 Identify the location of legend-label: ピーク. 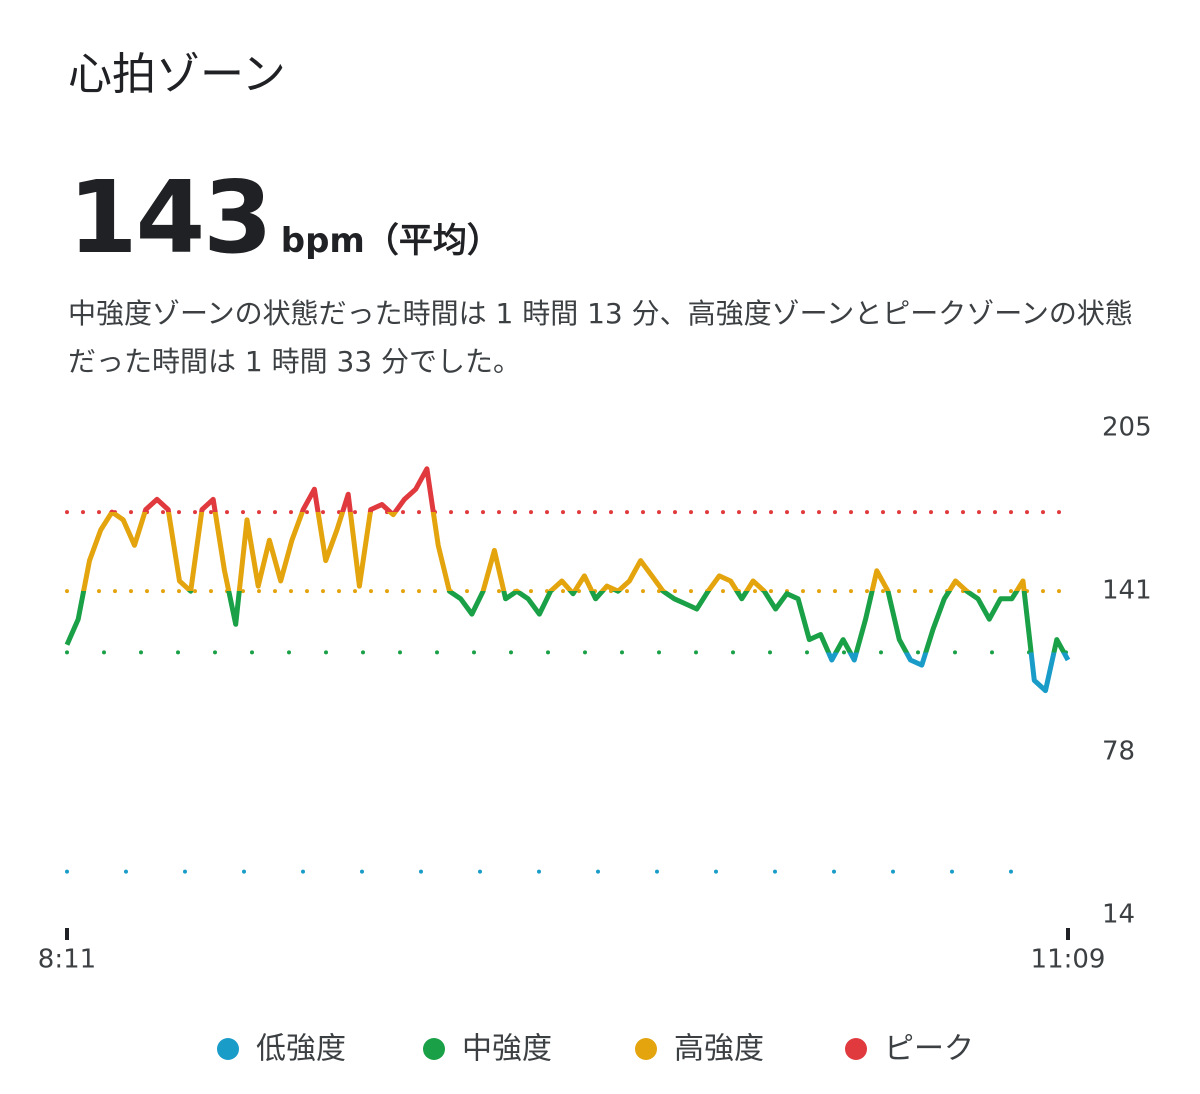
(929, 1049).